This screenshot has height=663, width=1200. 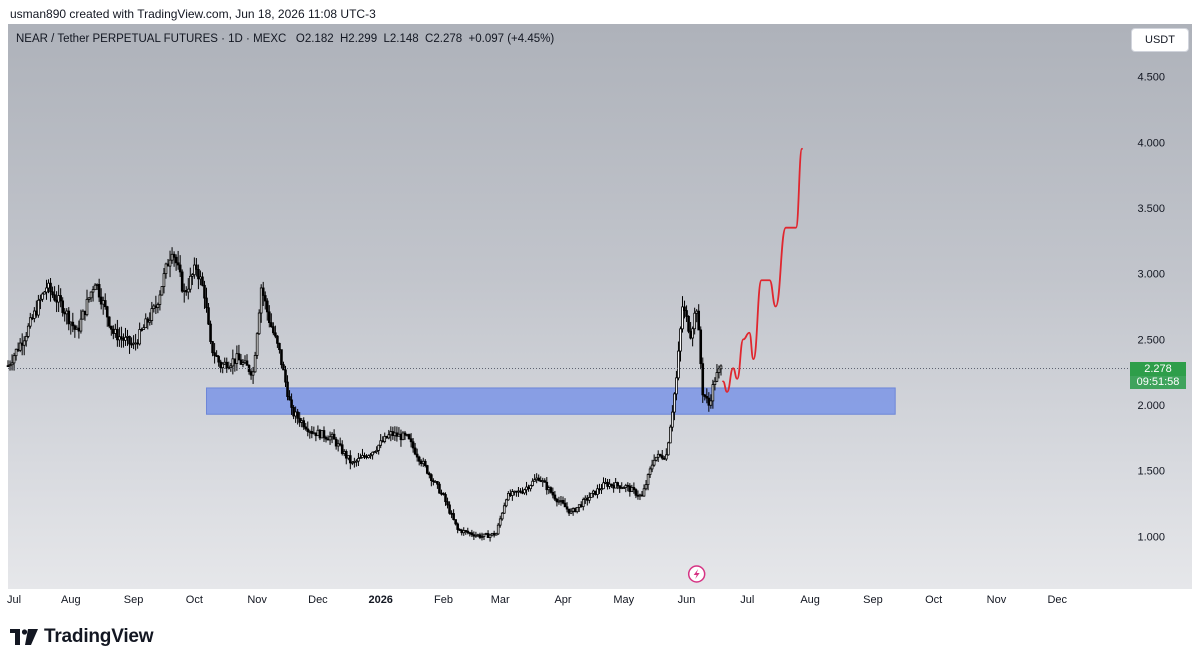 I want to click on demand-zone, so click(x=551, y=401).